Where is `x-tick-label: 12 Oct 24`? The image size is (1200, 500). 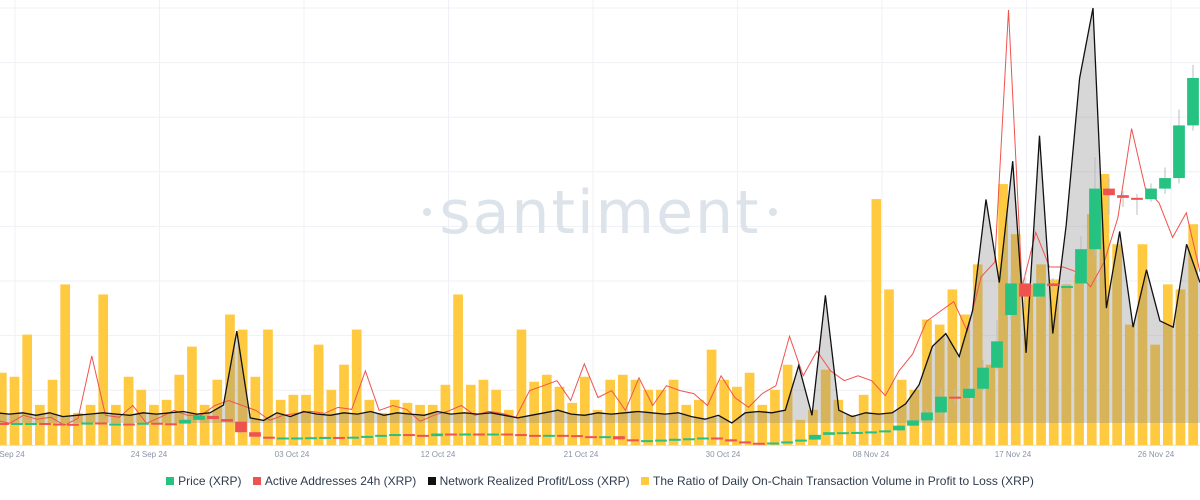
x-tick-label: 12 Oct 24 is located at coordinates (438, 454).